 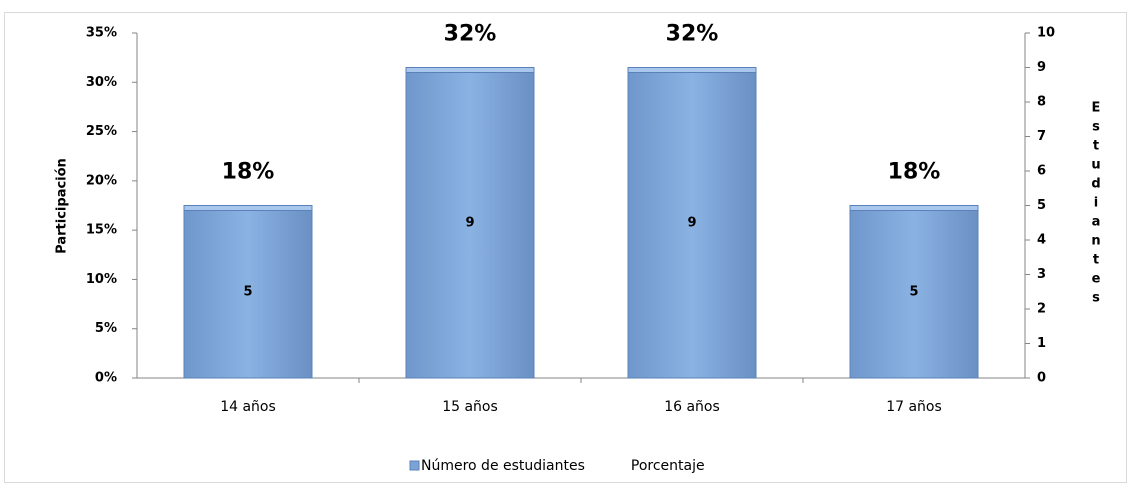 What do you see at coordinates (106, 328) in the screenshot?
I see `y-tick-label: 5%` at bounding box center [106, 328].